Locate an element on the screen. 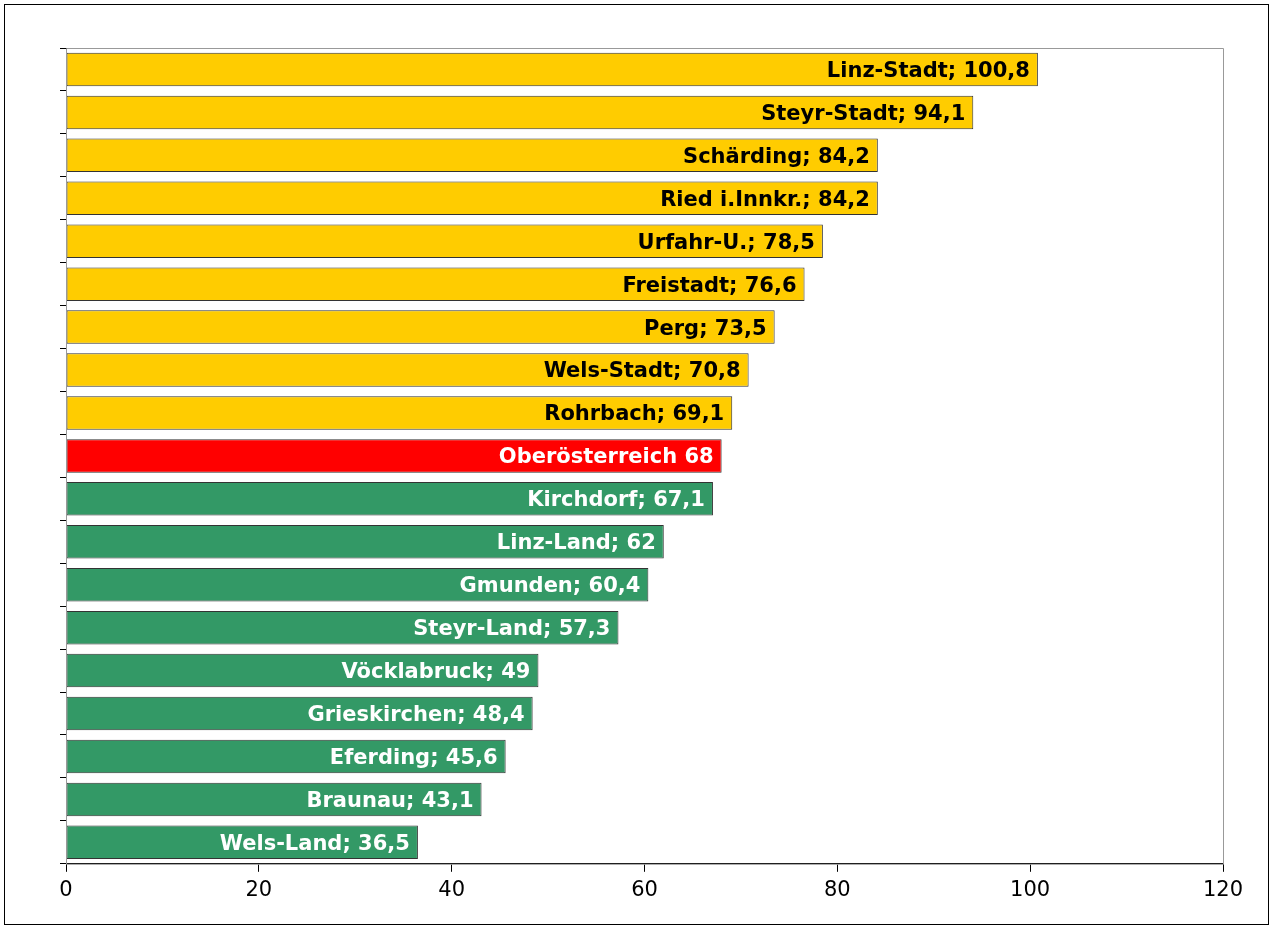 The height and width of the screenshot is (929, 1273). data-label: Eferding; 45,6 is located at coordinates (413, 756).